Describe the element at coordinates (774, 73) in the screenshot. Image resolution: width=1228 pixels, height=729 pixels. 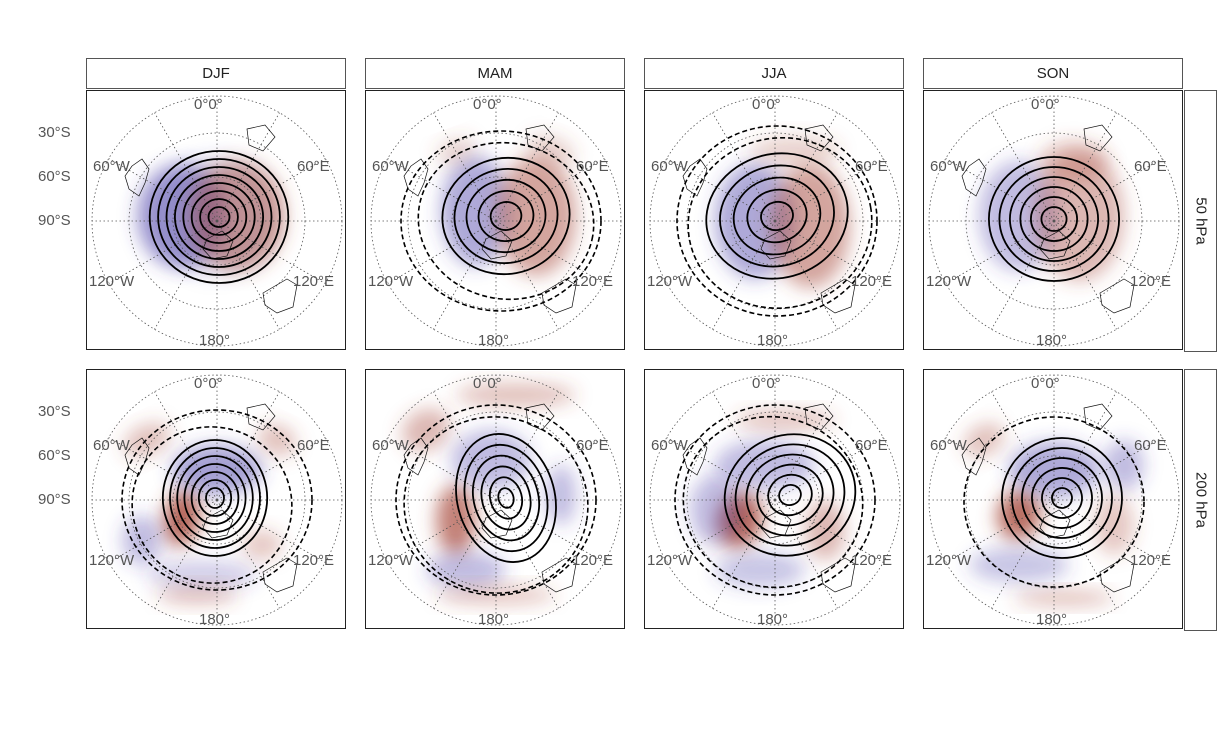
I see `column-header-jja: JJA` at that location.